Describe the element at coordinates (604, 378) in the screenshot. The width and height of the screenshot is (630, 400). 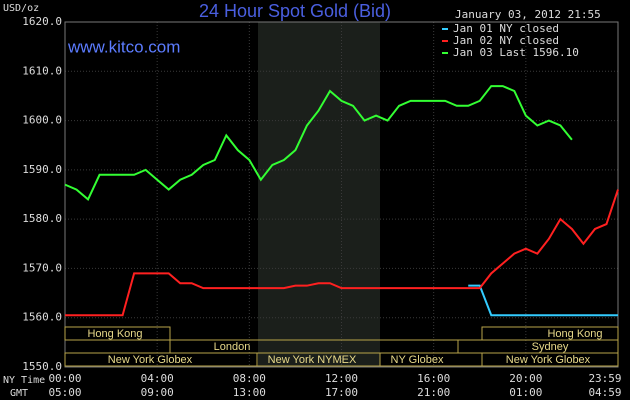
I see `x-tick-label: 23:59` at that location.